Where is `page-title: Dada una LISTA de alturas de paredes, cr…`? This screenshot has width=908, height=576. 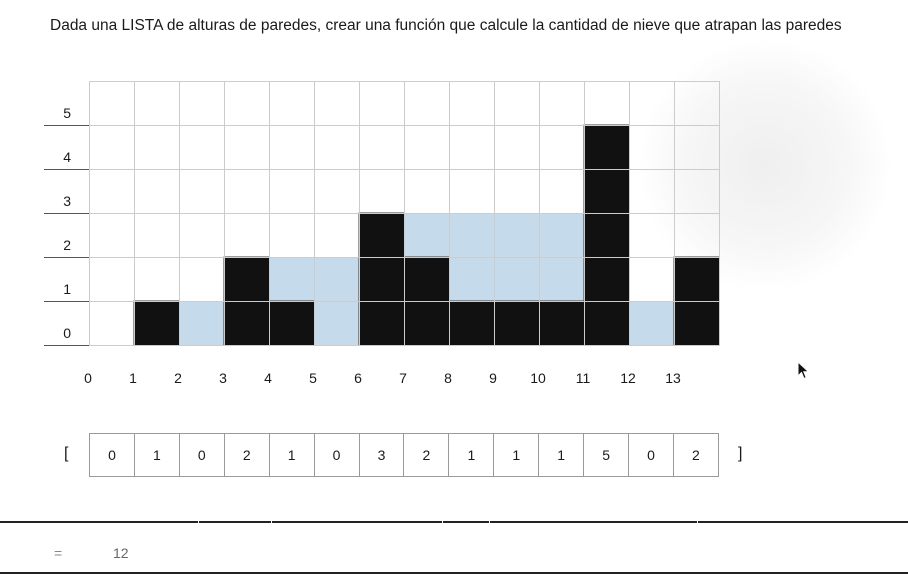 page-title: Dada una LISTA de alturas de paredes, cr… is located at coordinates (446, 25).